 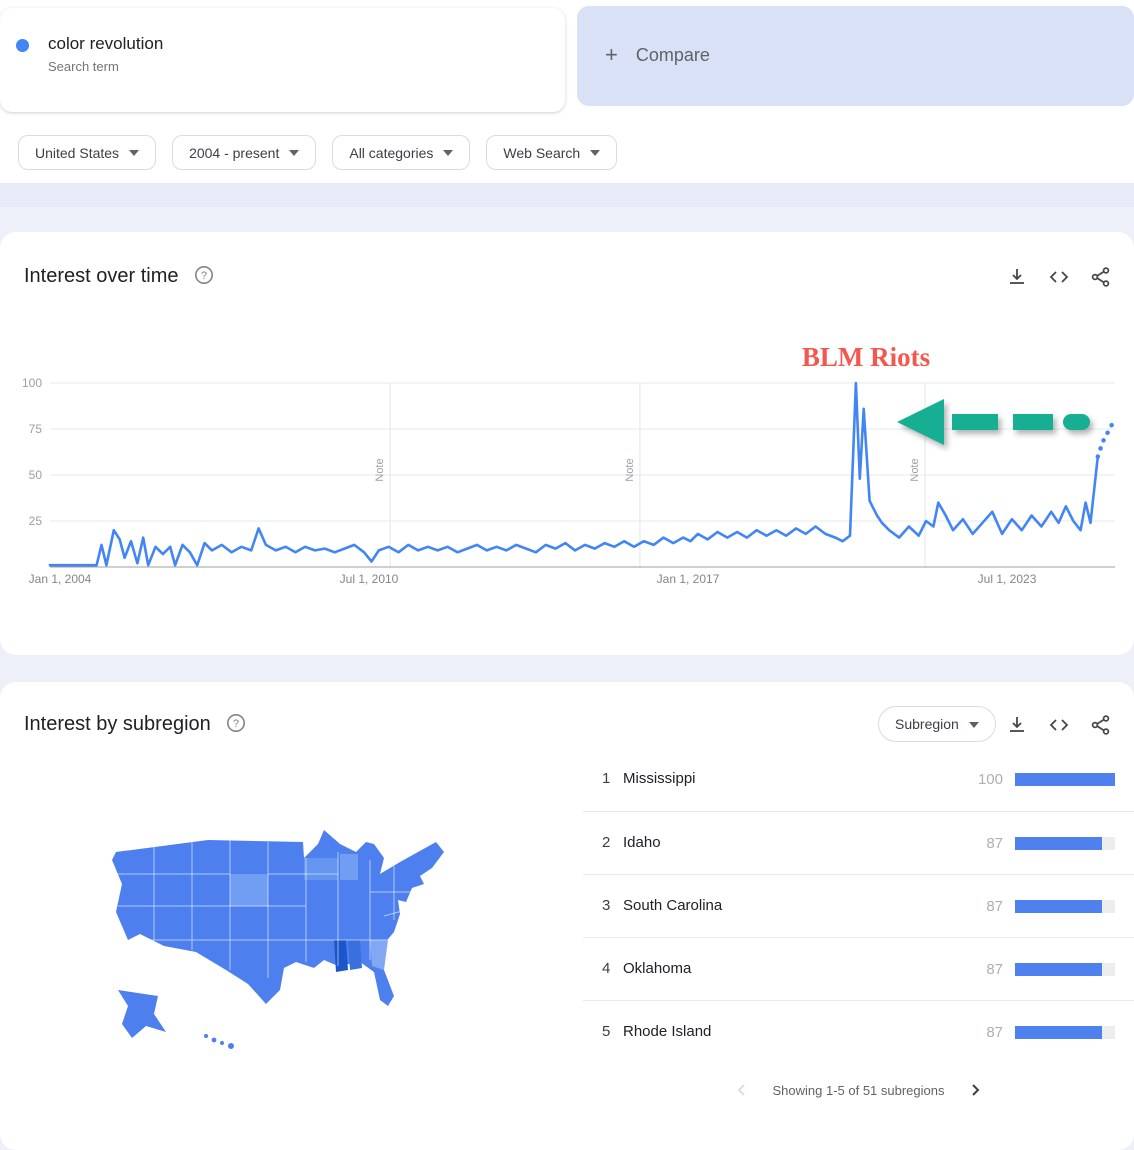 I want to click on hawaii, so click(x=219, y=1041).